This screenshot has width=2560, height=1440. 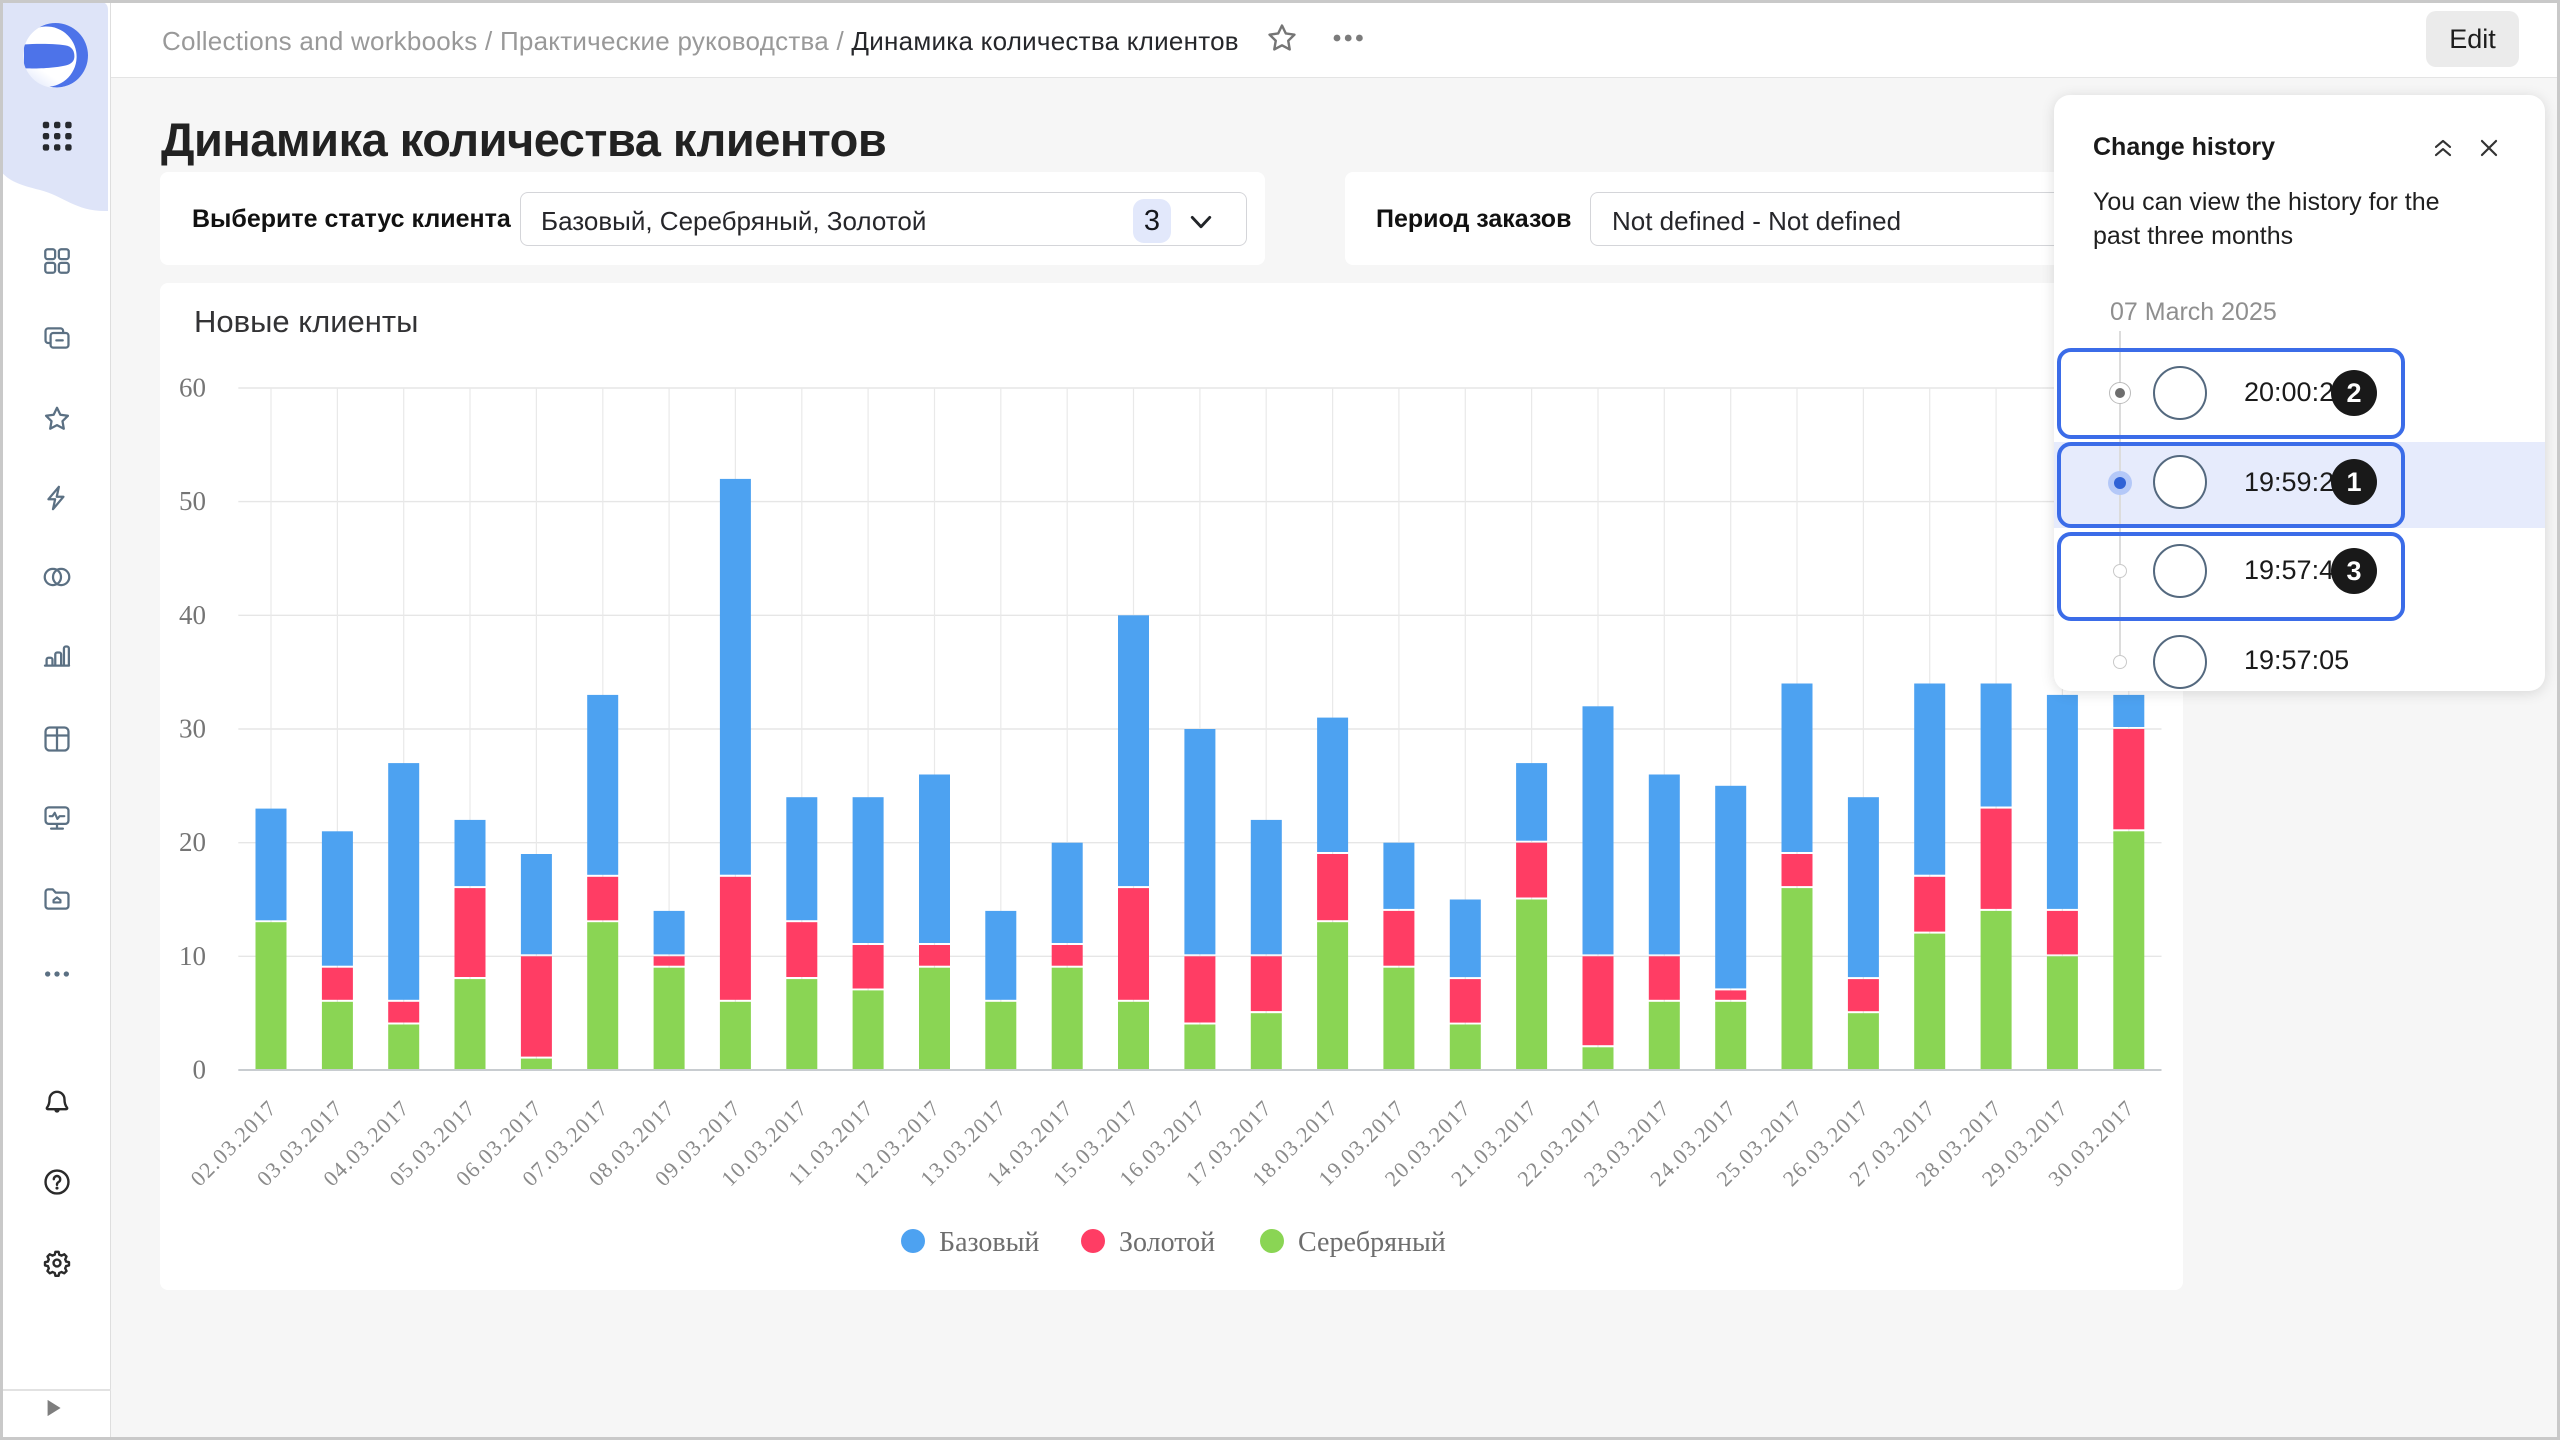 What do you see at coordinates (192, 842) in the screenshot?
I see `svg-text: 20` at bounding box center [192, 842].